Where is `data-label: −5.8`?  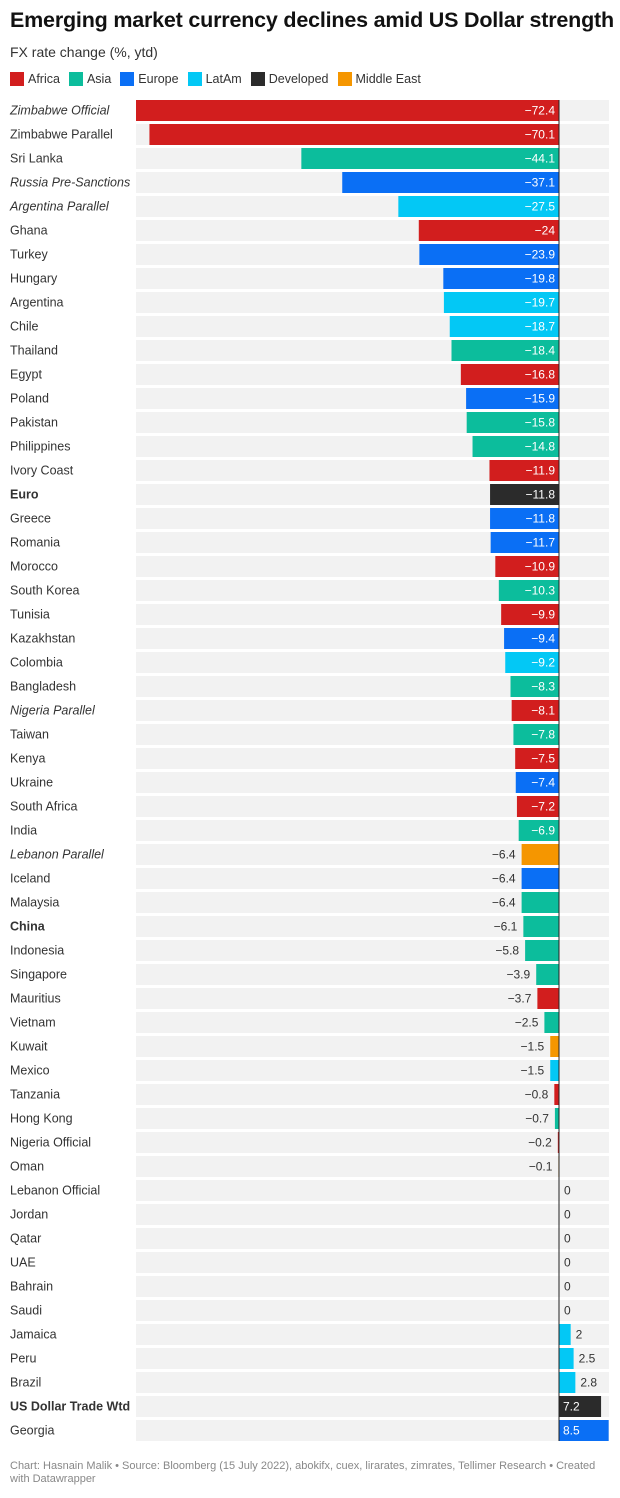
data-label: −5.8 is located at coordinates (507, 951).